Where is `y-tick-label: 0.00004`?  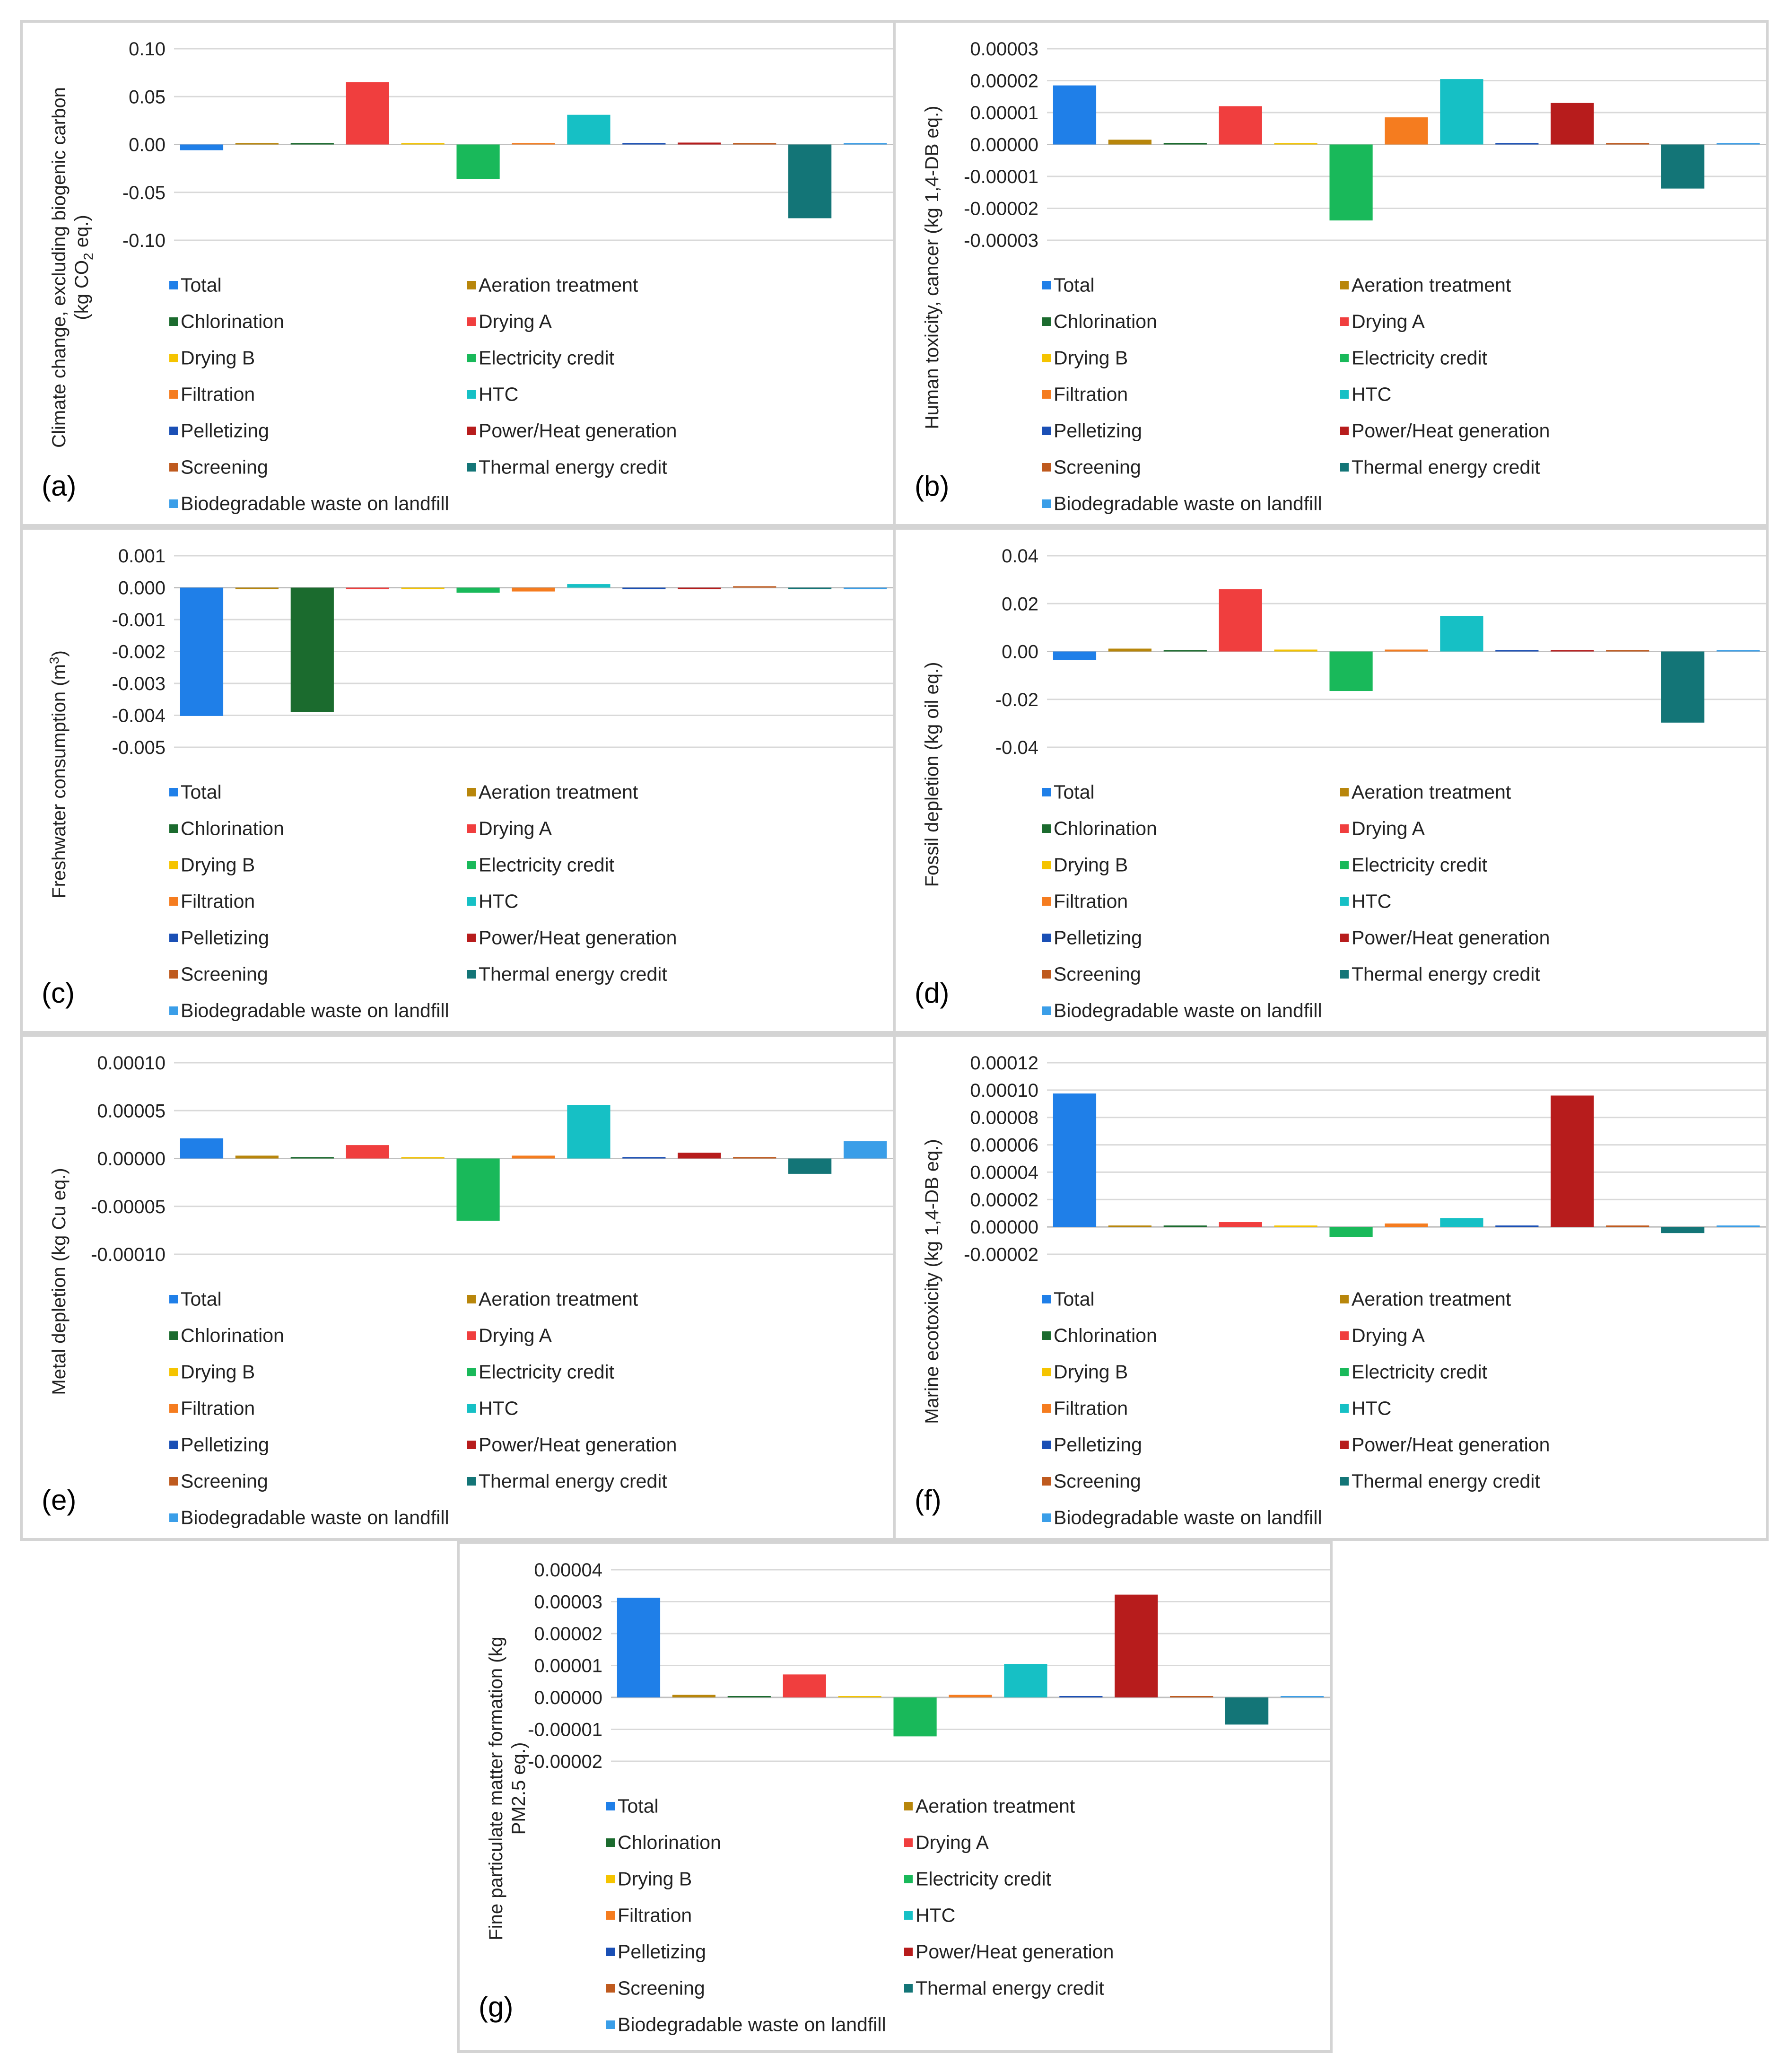
y-tick-label: 0.00004 is located at coordinates (568, 1570).